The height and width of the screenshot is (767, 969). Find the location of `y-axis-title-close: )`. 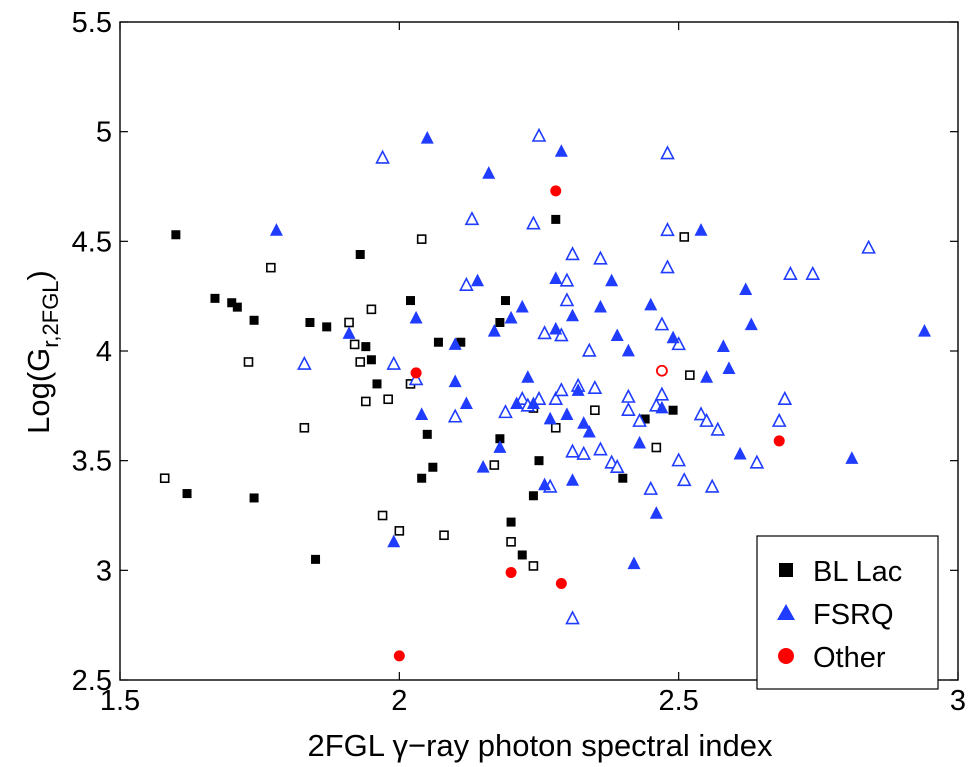

y-axis-title-close: ) is located at coordinates (38, 275).